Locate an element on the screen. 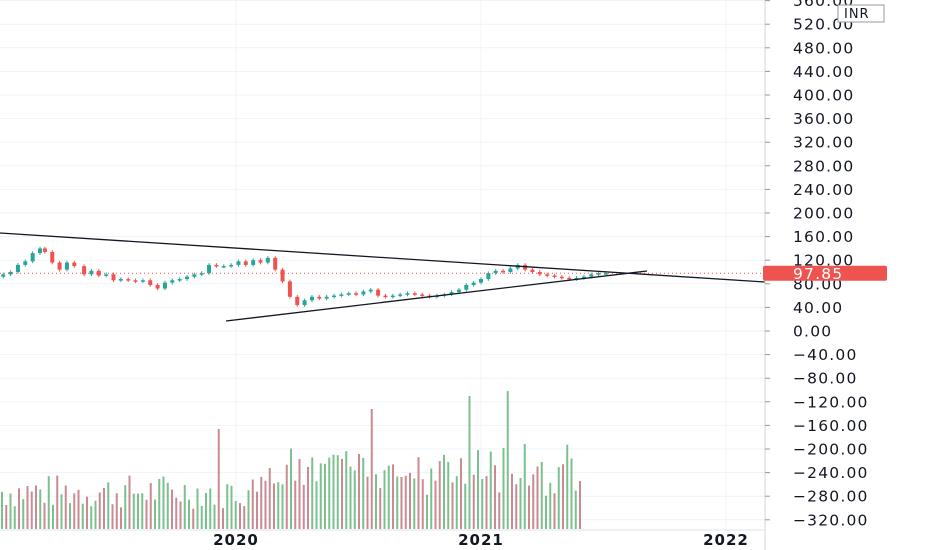  y-tick-label-5: 360.00 is located at coordinates (823, 119).